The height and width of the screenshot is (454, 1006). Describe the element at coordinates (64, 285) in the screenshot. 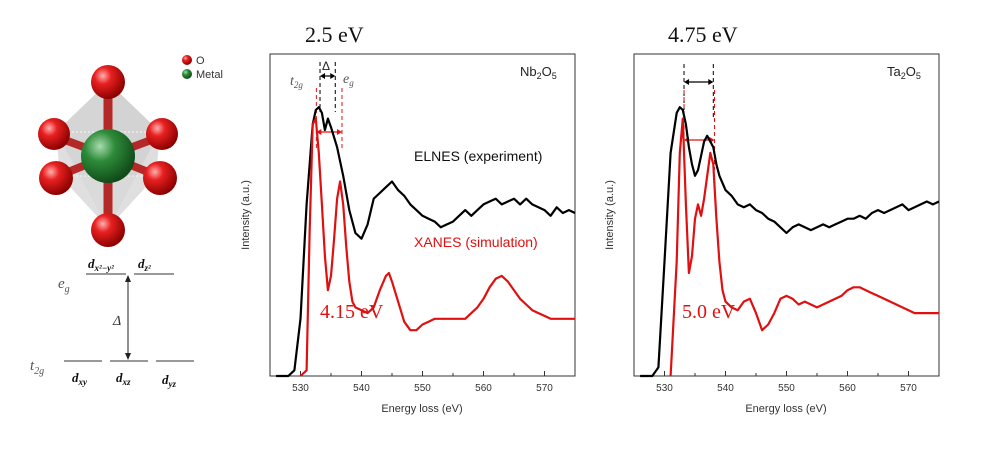

I see `eg-level-label: eg` at that location.